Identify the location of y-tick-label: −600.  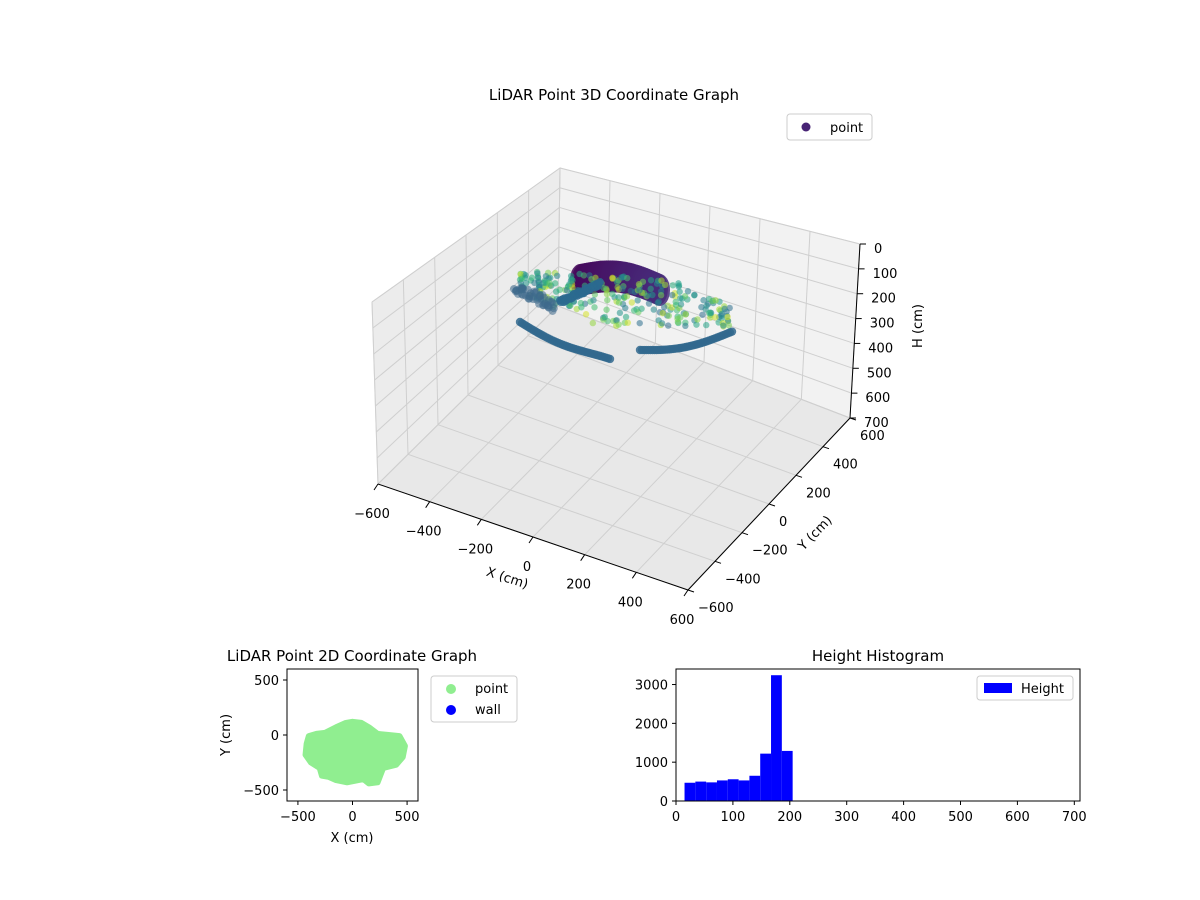
(716, 608).